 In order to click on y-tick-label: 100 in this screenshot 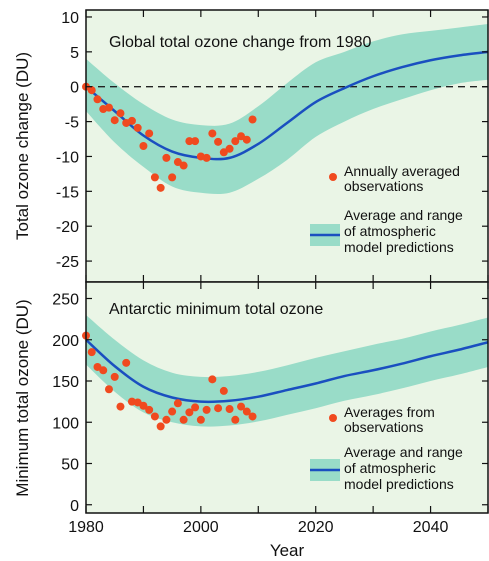, I will do `click(65, 423)`.